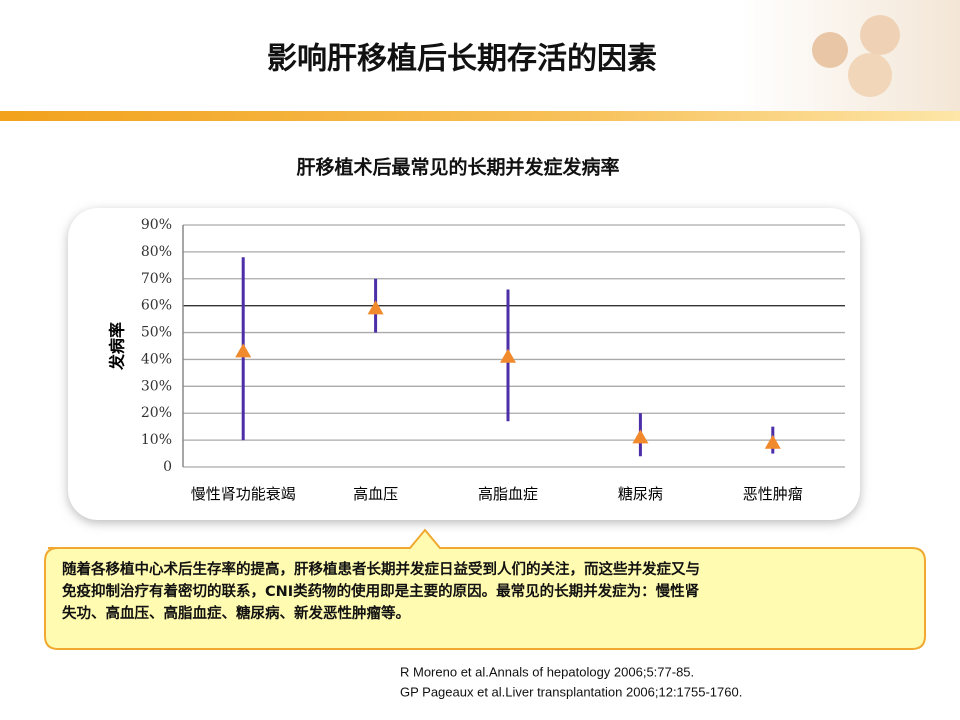 The height and width of the screenshot is (720, 960). I want to click on y-tick-label: 80%, so click(156, 252).